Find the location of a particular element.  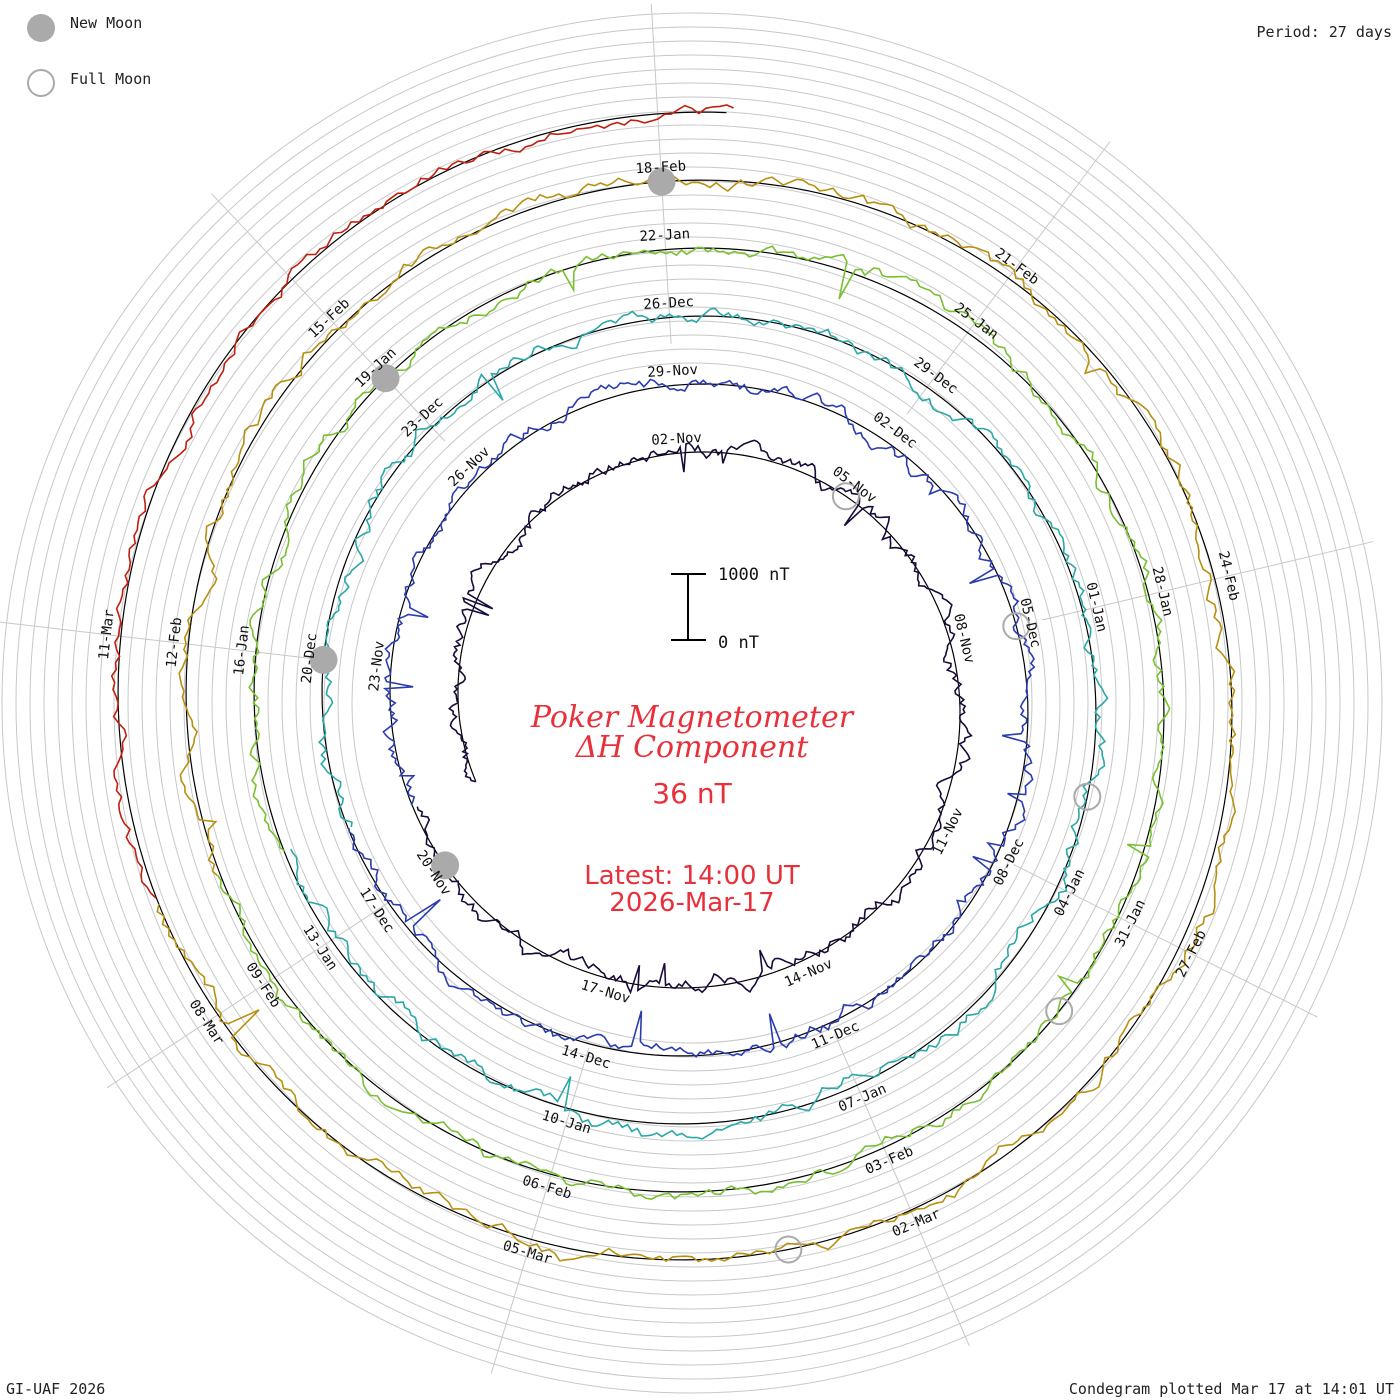

date-label: 20-Dec is located at coordinates (310, 658).